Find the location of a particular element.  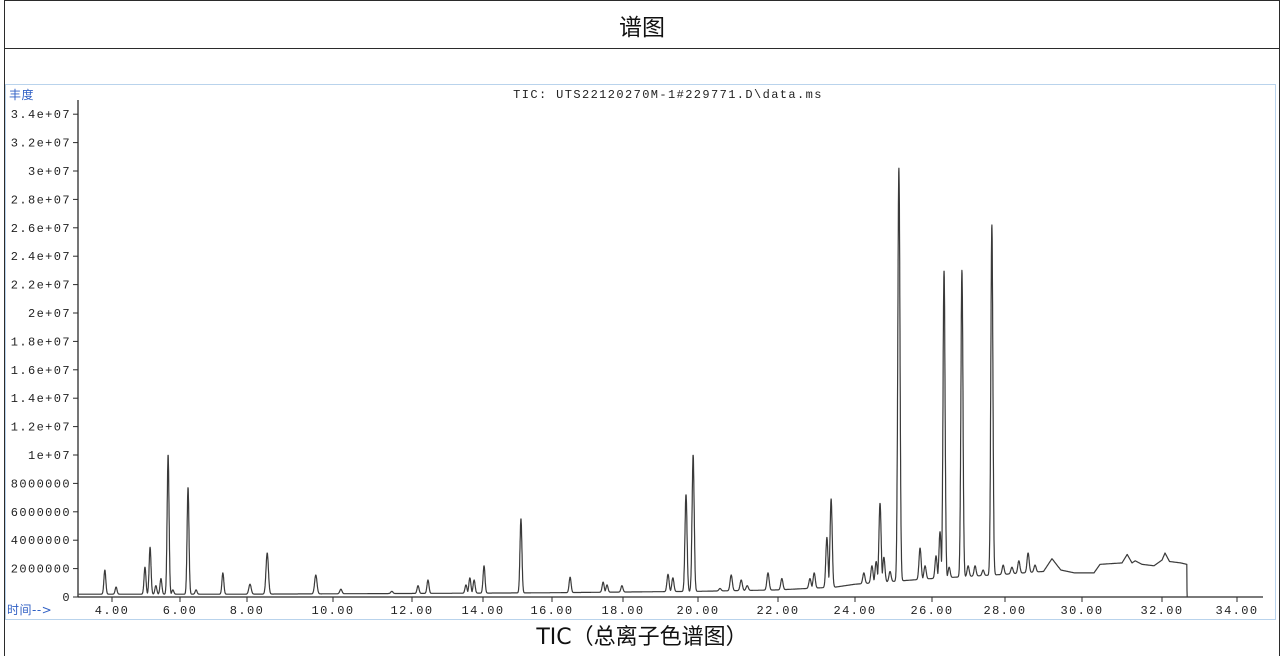

y-tick-label: 3.4e+07 is located at coordinates (41, 115).